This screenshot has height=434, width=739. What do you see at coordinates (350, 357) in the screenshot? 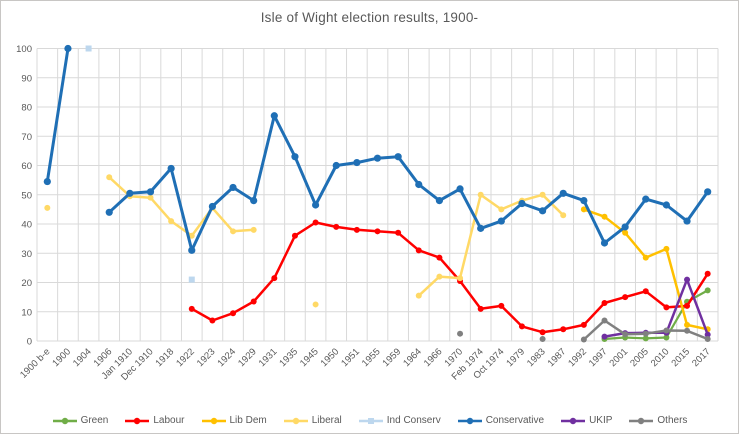
I see `x-axis-tick-label: 1951` at bounding box center [350, 357].